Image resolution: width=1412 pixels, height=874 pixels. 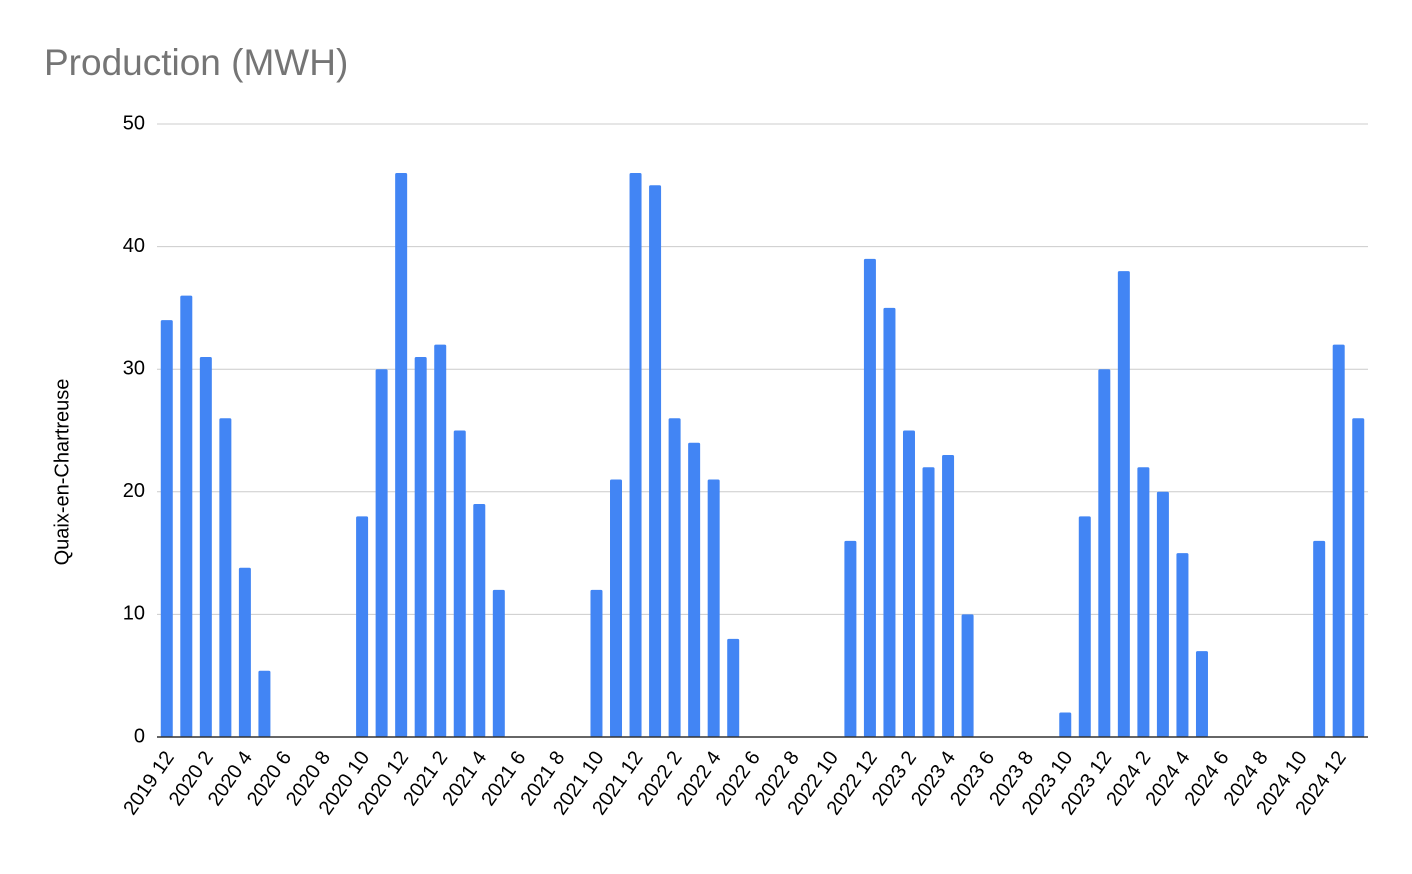 What do you see at coordinates (139, 736) in the screenshot?
I see `y-tick-label: 0` at bounding box center [139, 736].